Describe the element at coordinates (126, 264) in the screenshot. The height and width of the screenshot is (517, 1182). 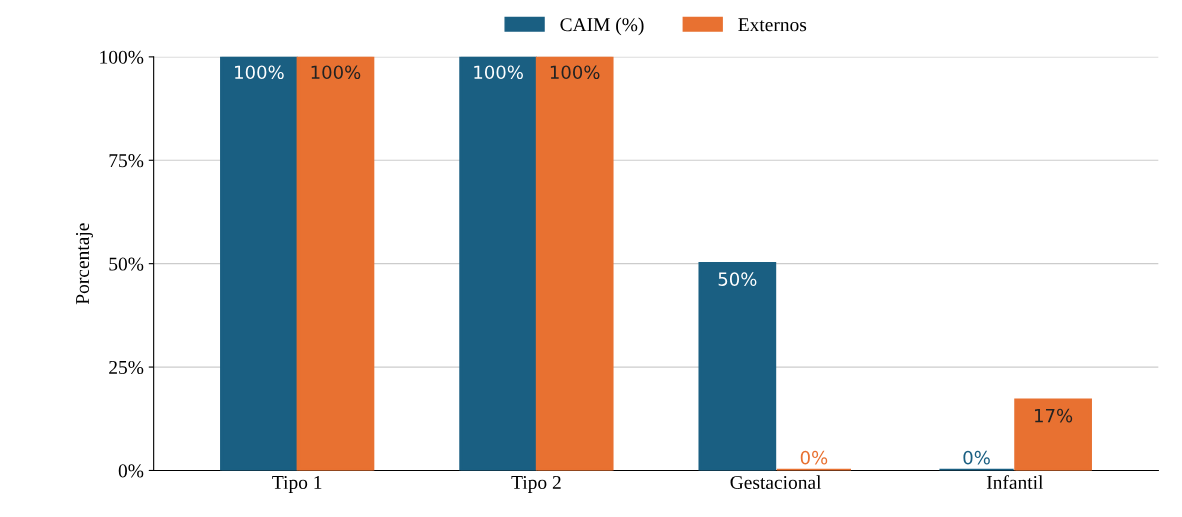
I see `y-tick-label: 50%` at that location.